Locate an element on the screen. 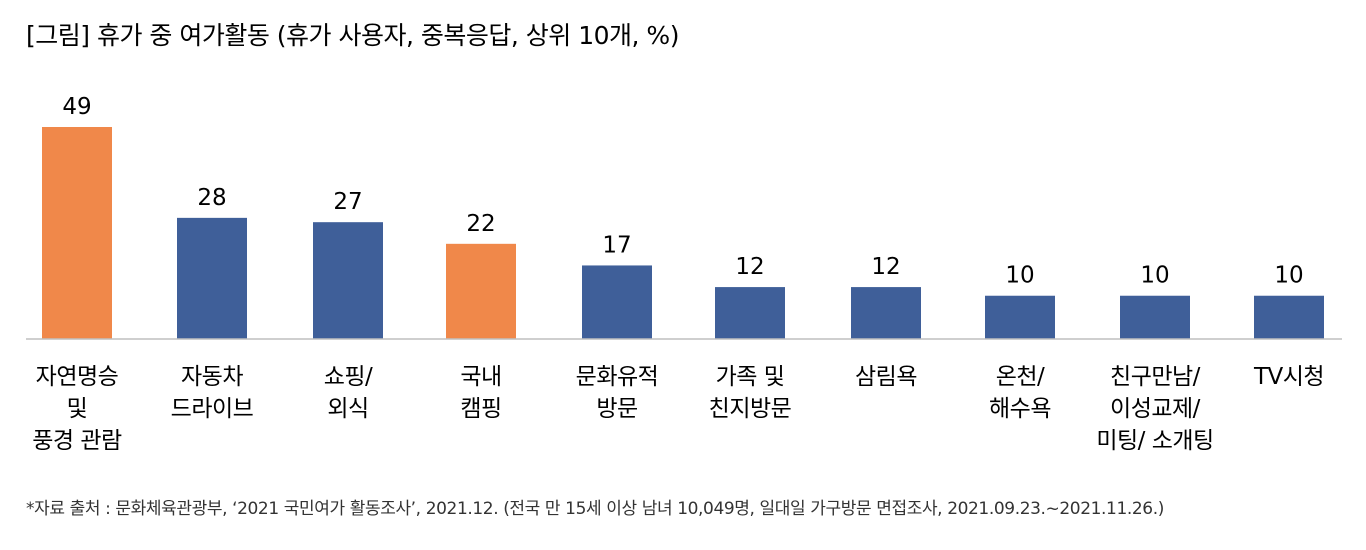 The height and width of the screenshot is (550, 1366). value-label-3: 27 is located at coordinates (347, 202).